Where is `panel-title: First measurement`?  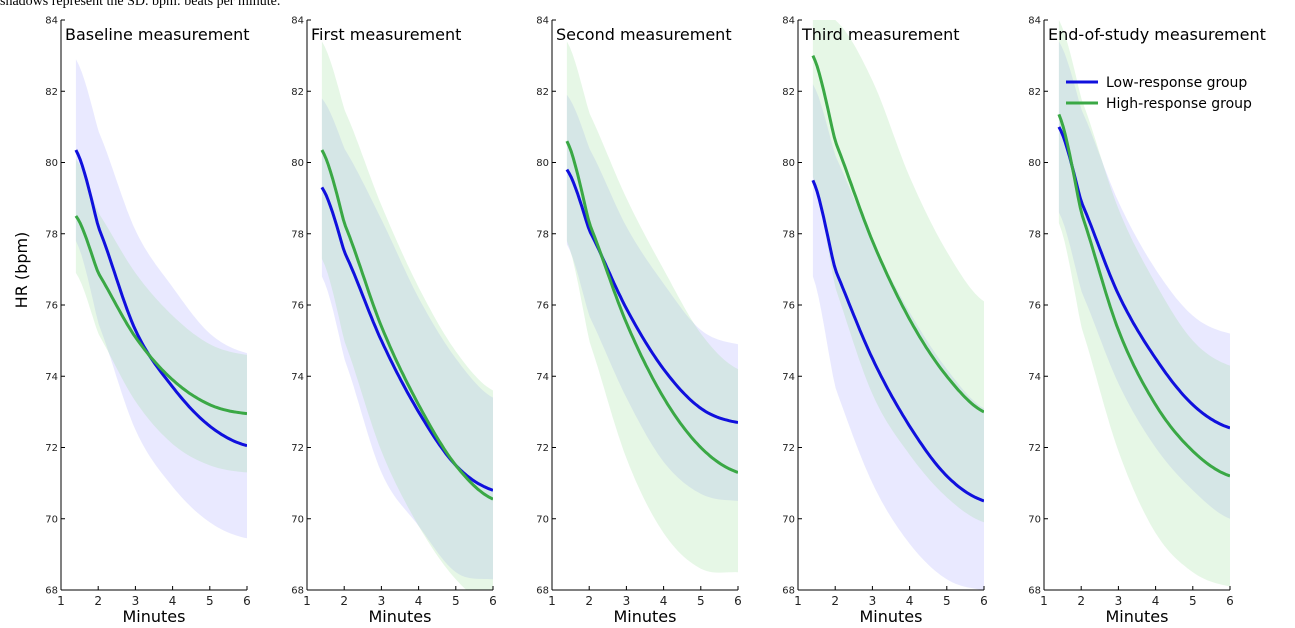 panel-title: First measurement is located at coordinates (386, 34).